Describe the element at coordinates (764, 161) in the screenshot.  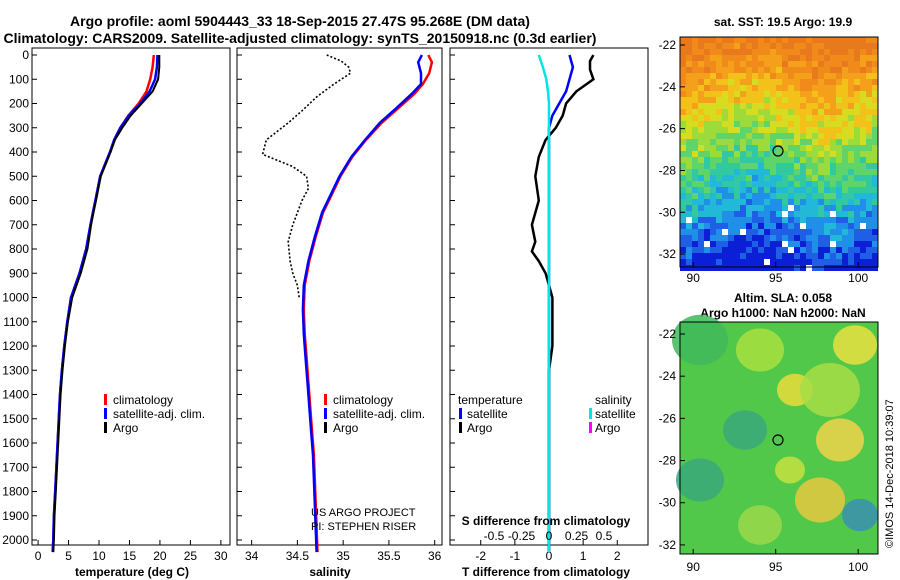
I see `sst-map-axes: -22 -24 -26 -28 -30 -32 90 95 100` at that location.